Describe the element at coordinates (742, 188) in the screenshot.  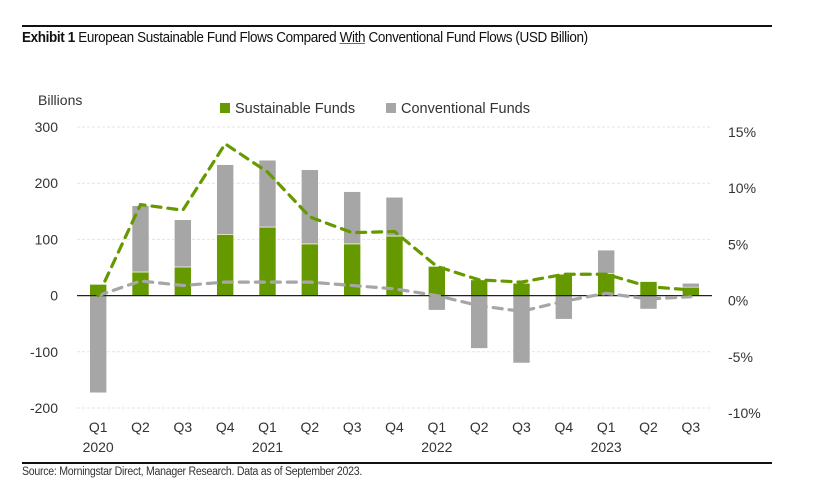
I see `y2-tick-label: 10%` at that location.